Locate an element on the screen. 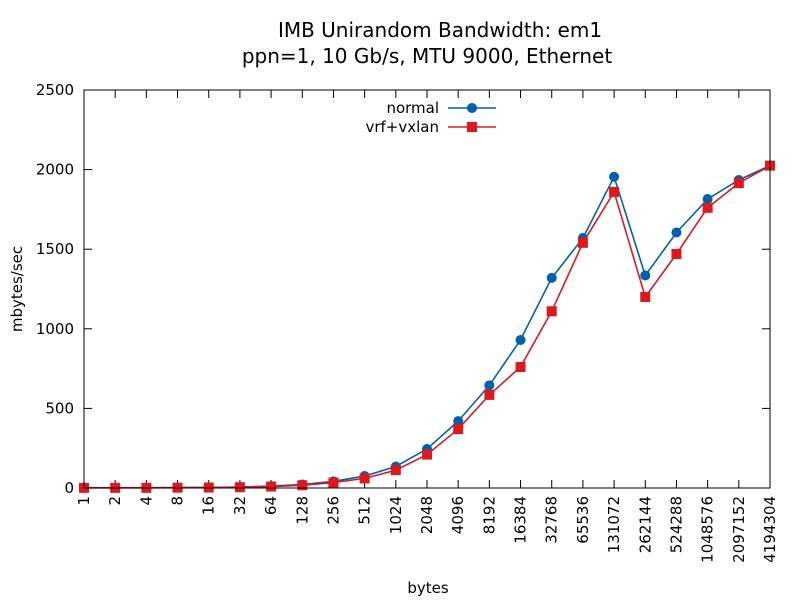 The width and height of the screenshot is (800, 600). x-tick-label: 1 is located at coordinates (84, 501).